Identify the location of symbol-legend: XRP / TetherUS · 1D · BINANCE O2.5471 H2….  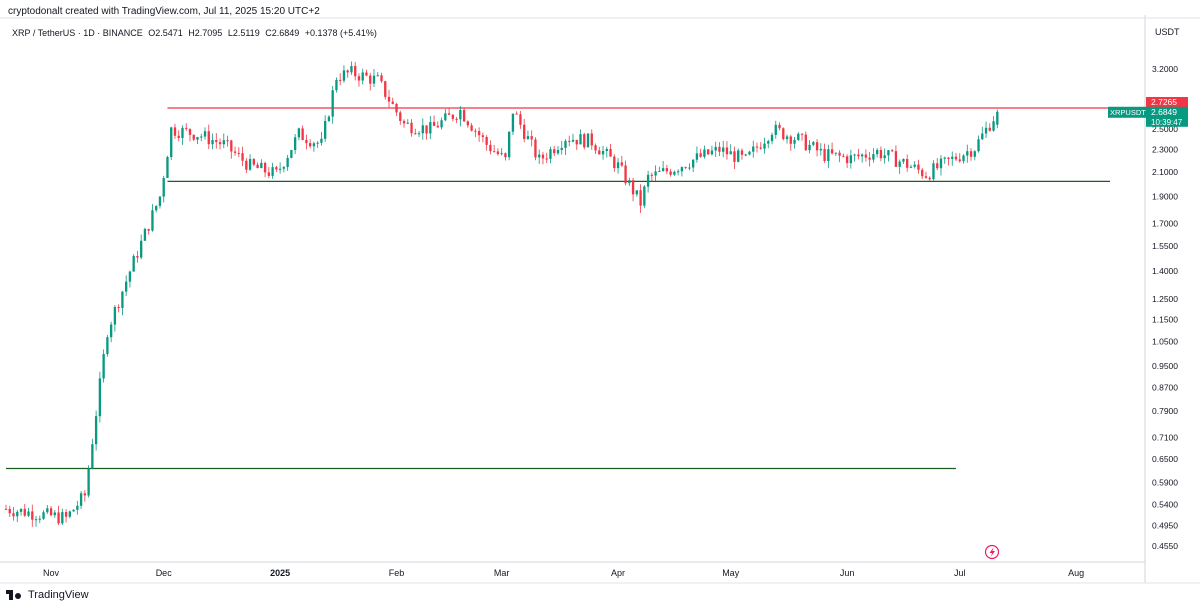
(196, 33).